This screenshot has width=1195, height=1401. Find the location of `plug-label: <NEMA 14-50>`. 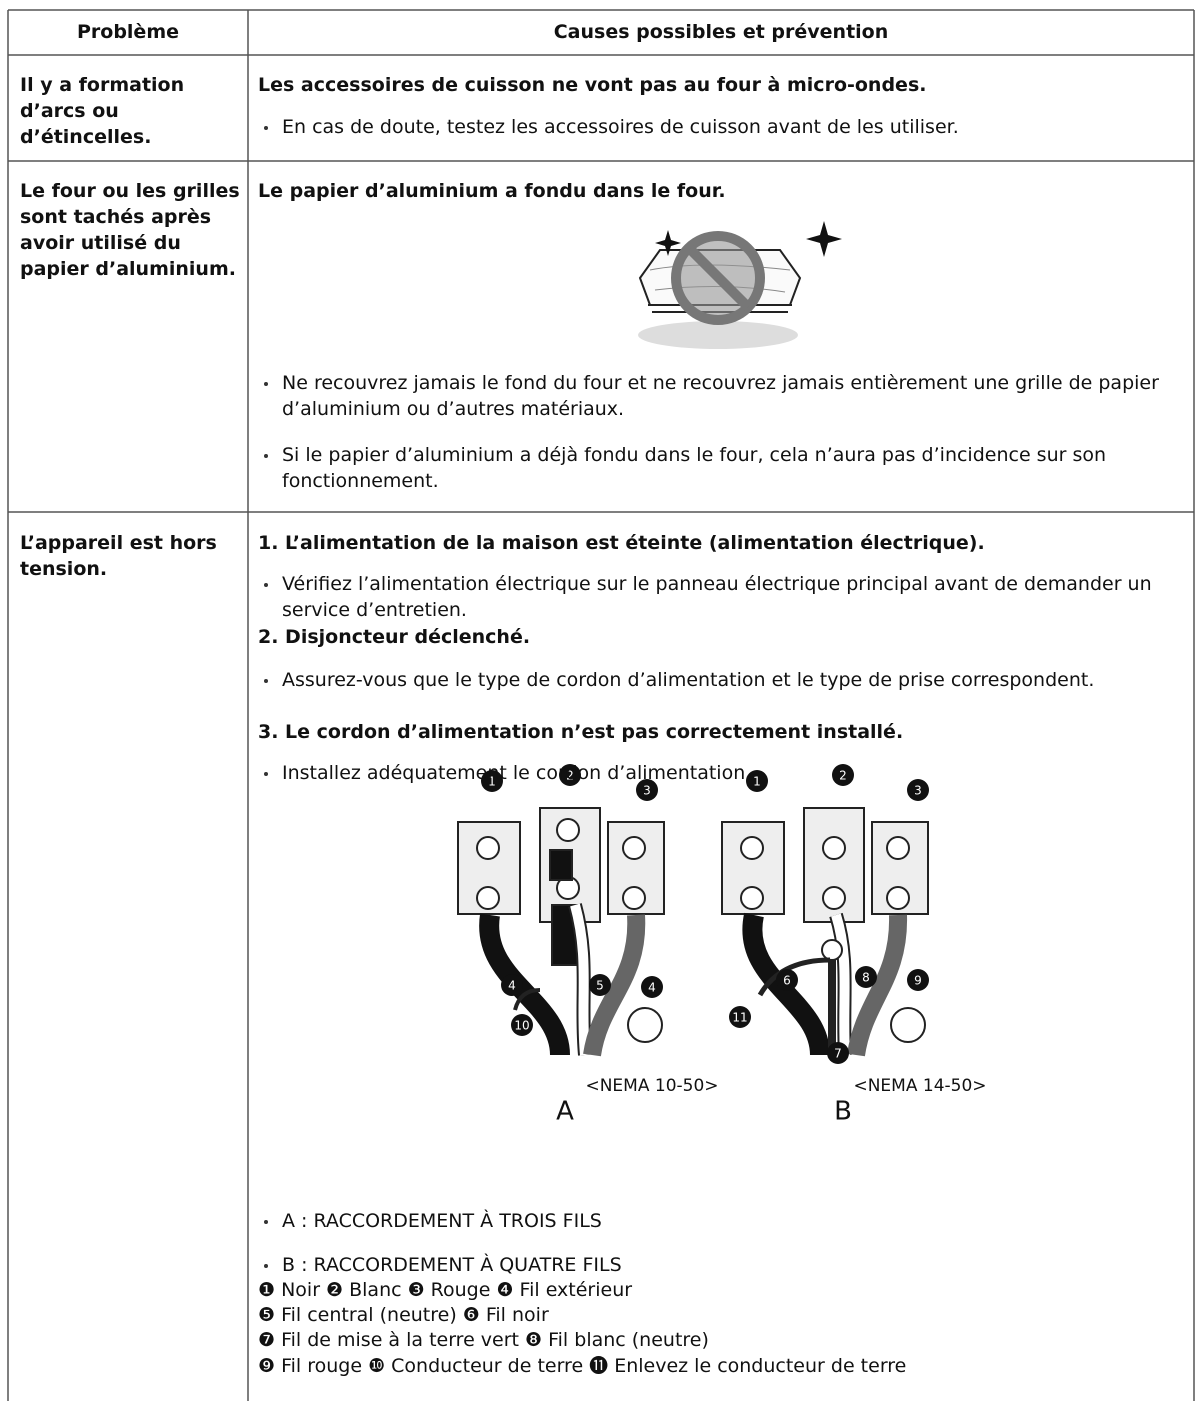

plug-label: <NEMA 14-50> is located at coordinates (919, 1086).